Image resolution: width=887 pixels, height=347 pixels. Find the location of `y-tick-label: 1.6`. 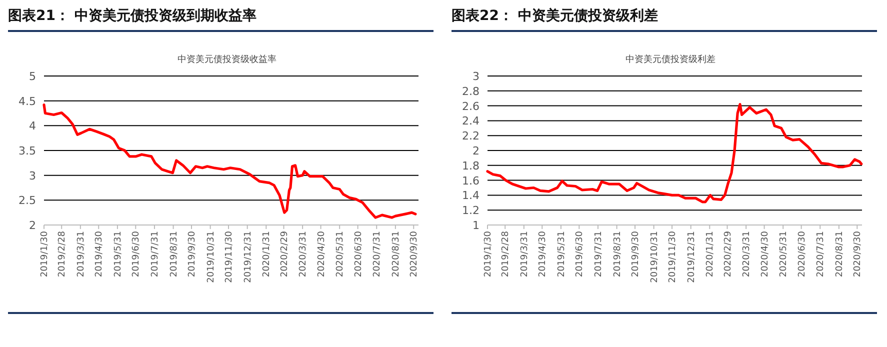

y-tick-label: 1.6 is located at coordinates (471, 181).